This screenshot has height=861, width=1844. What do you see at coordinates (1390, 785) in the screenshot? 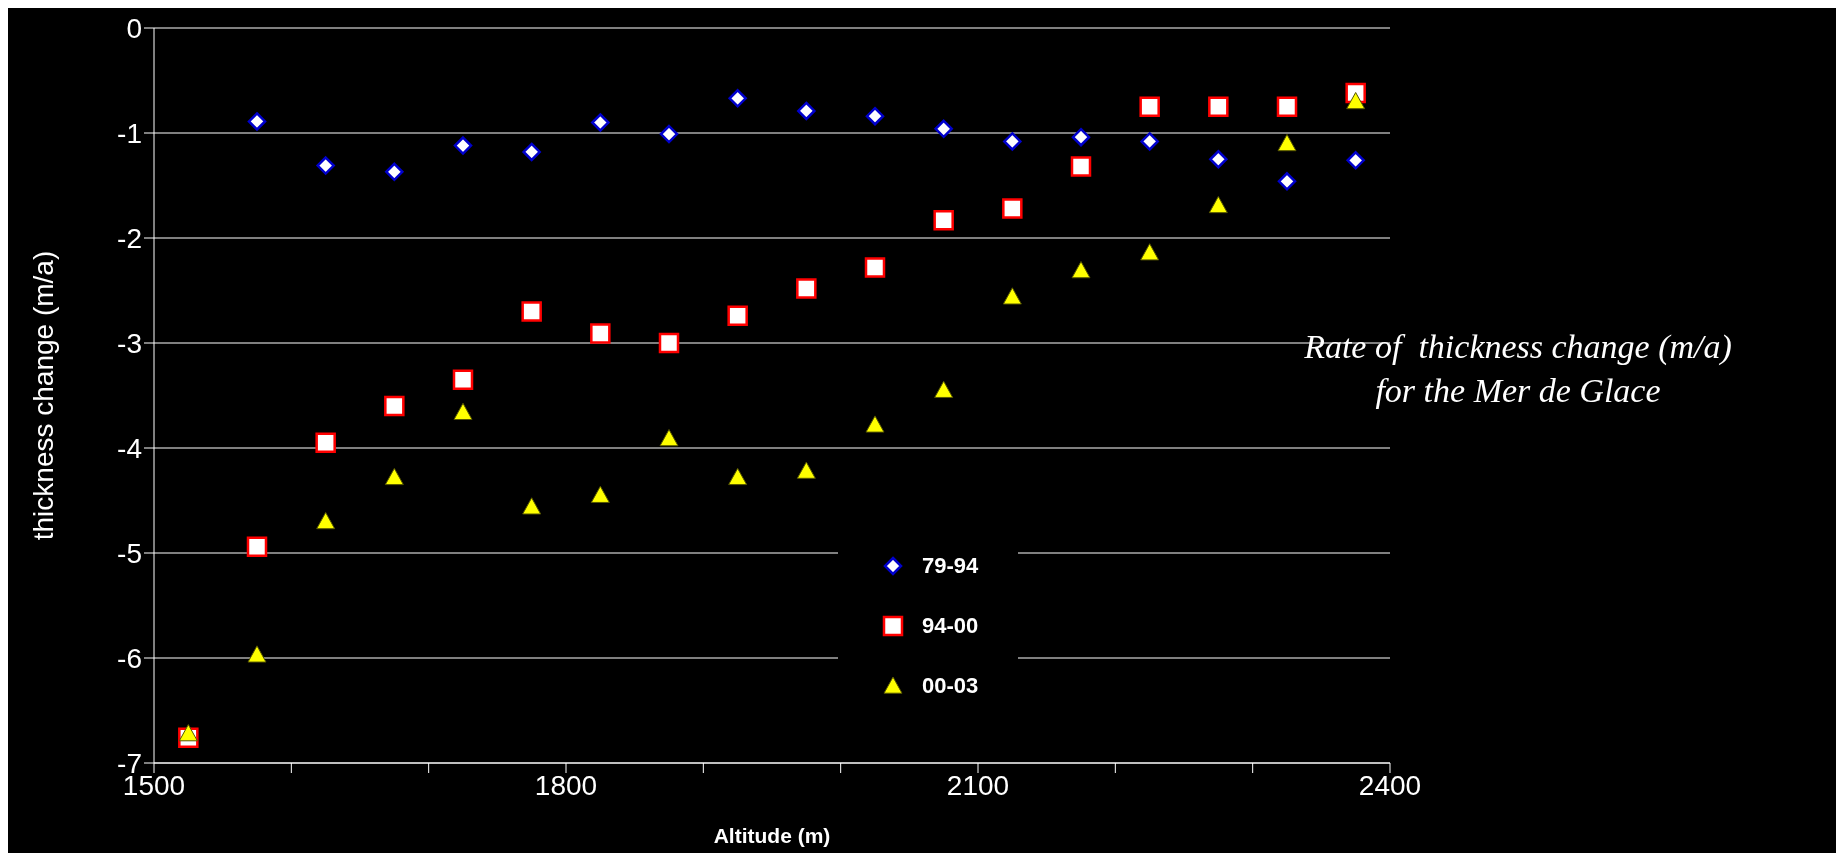
I see `x-tick-label: 2400` at bounding box center [1390, 785].